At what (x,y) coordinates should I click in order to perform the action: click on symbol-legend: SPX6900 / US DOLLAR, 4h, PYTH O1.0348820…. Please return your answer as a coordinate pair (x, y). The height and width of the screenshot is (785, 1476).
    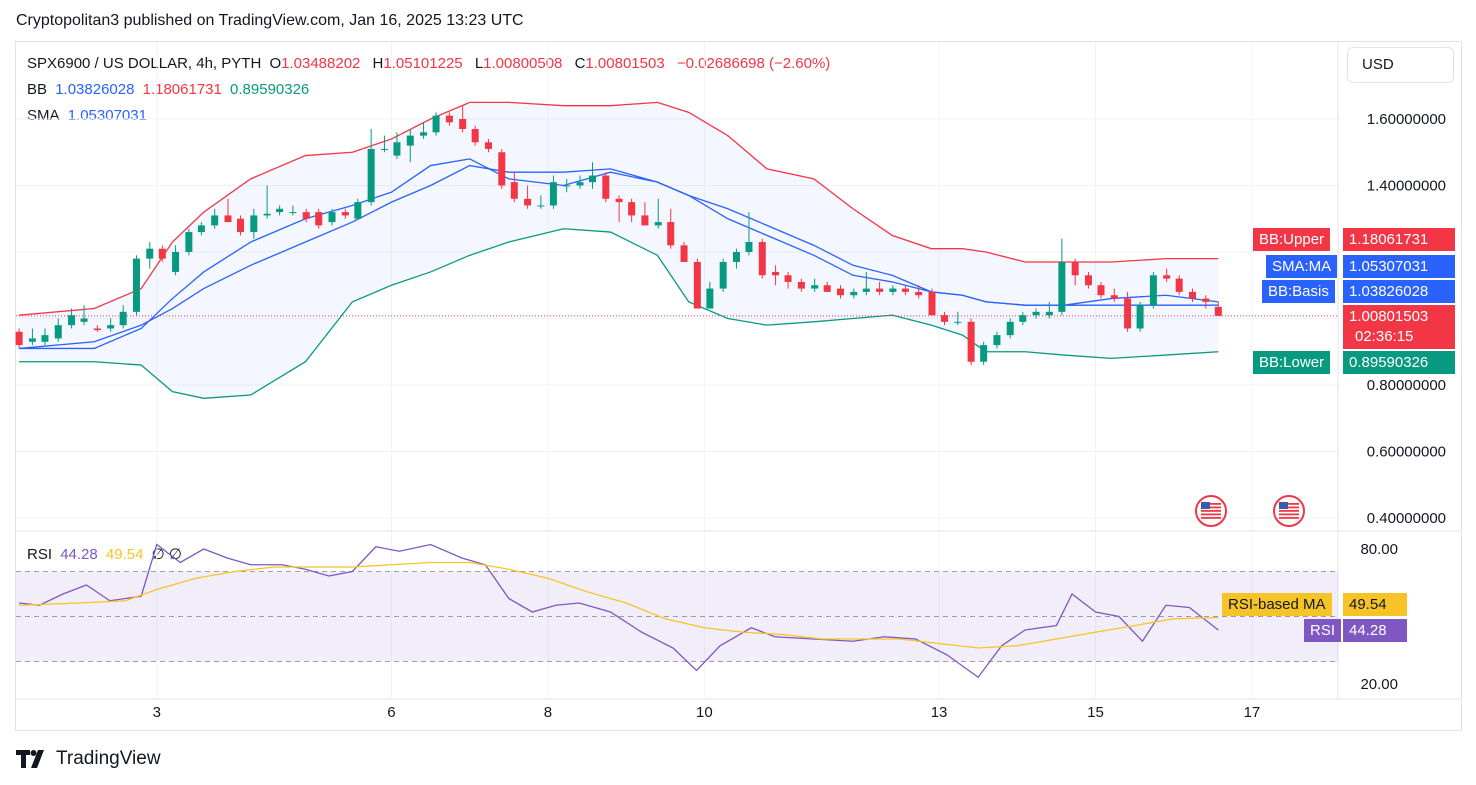
    Looking at the image, I should click on (430, 63).